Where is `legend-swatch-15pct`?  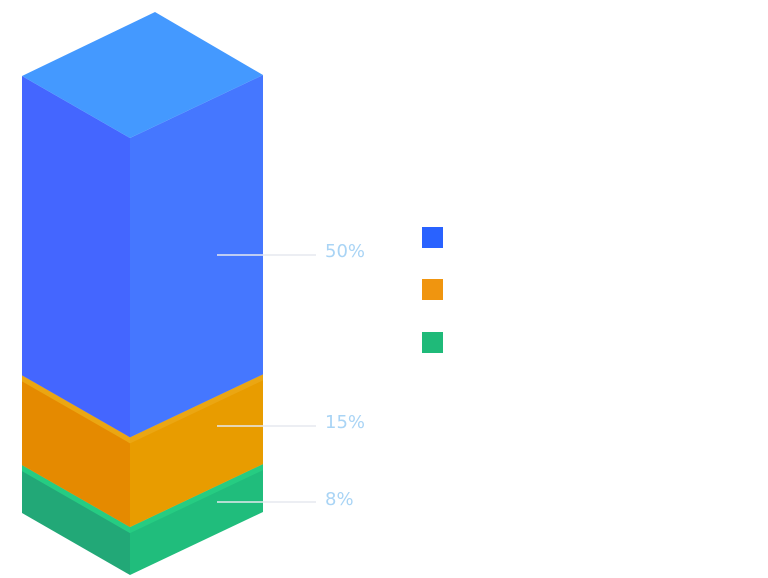 legend-swatch-15pct is located at coordinates (432, 289).